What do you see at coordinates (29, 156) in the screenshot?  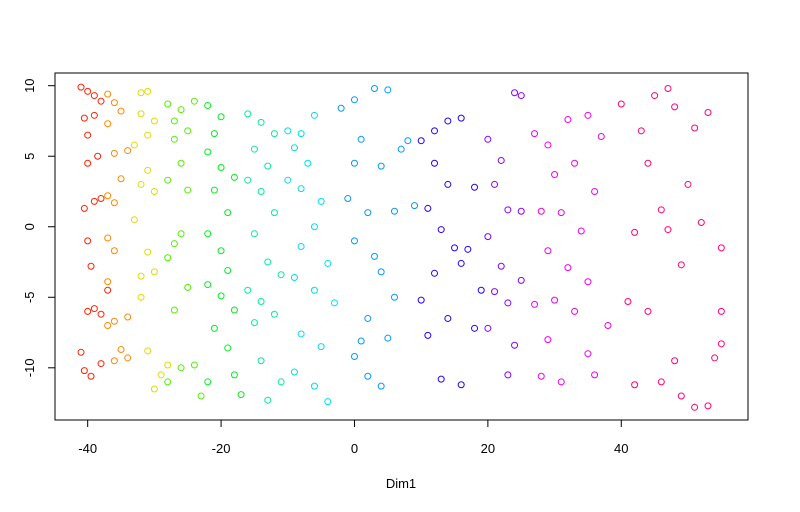 I see `y-tick-label: 5` at bounding box center [29, 156].